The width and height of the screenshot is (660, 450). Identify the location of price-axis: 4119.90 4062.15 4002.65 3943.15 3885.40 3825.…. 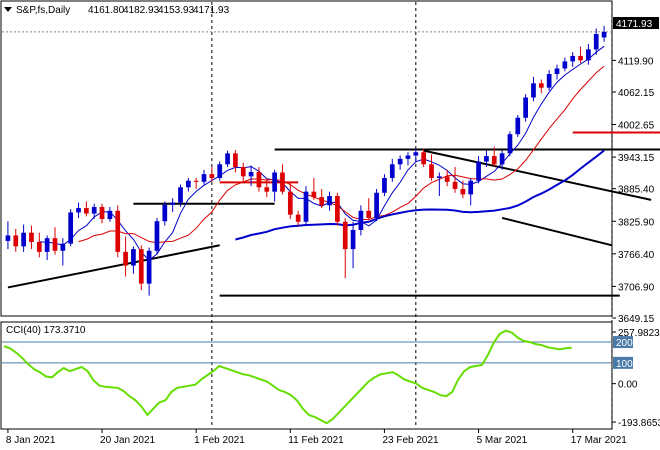
(633, 190).